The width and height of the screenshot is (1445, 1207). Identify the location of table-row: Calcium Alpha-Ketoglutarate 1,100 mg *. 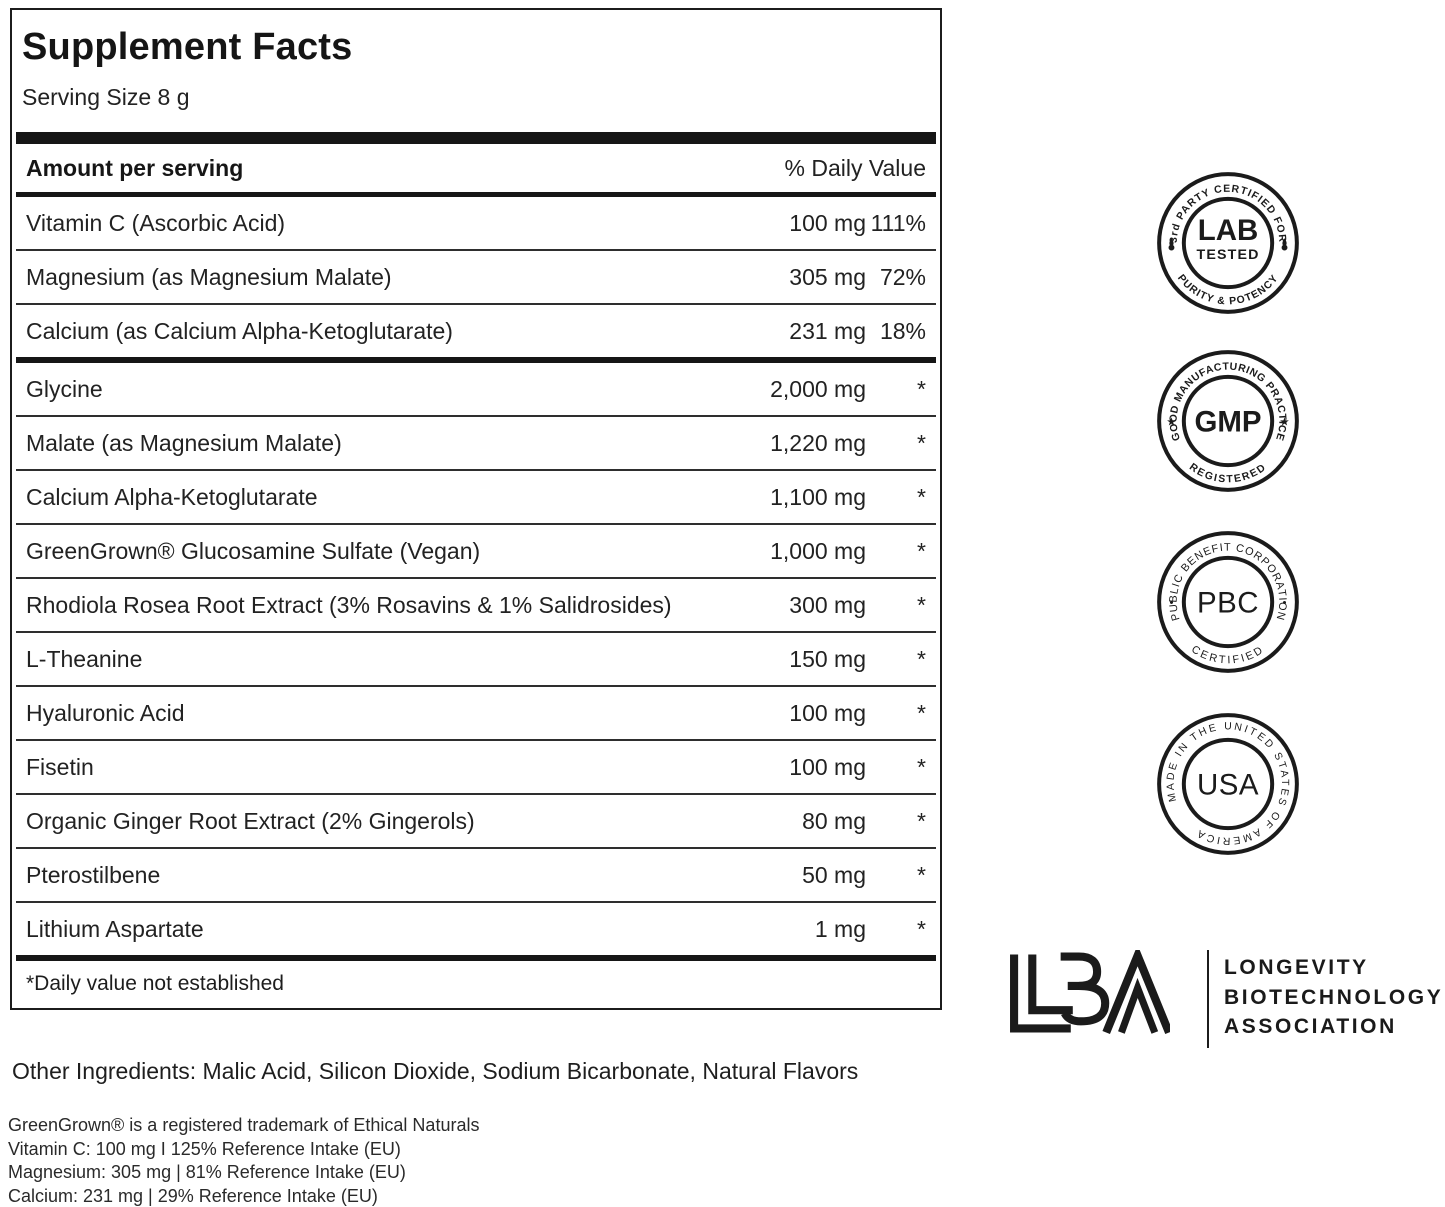
(476, 497).